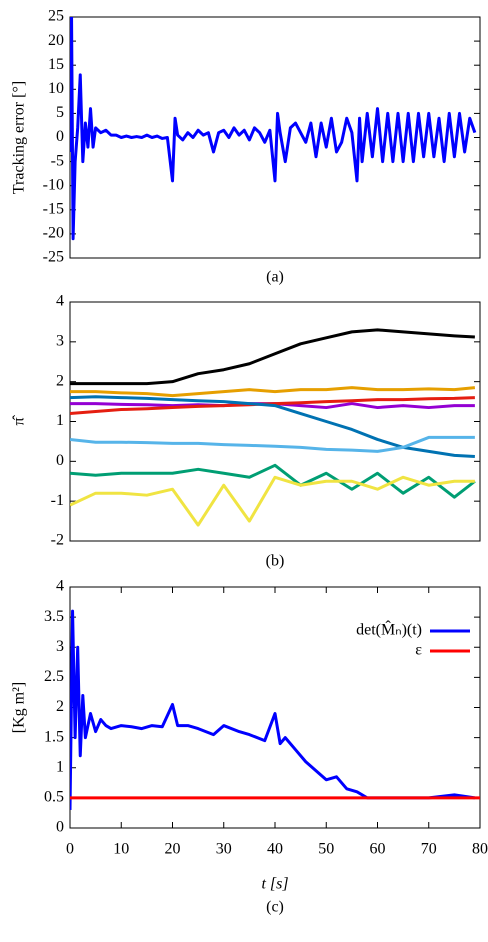 This screenshot has height=942, width=488. Describe the element at coordinates (418, 650) in the screenshot. I see `legend-label: ε` at that location.